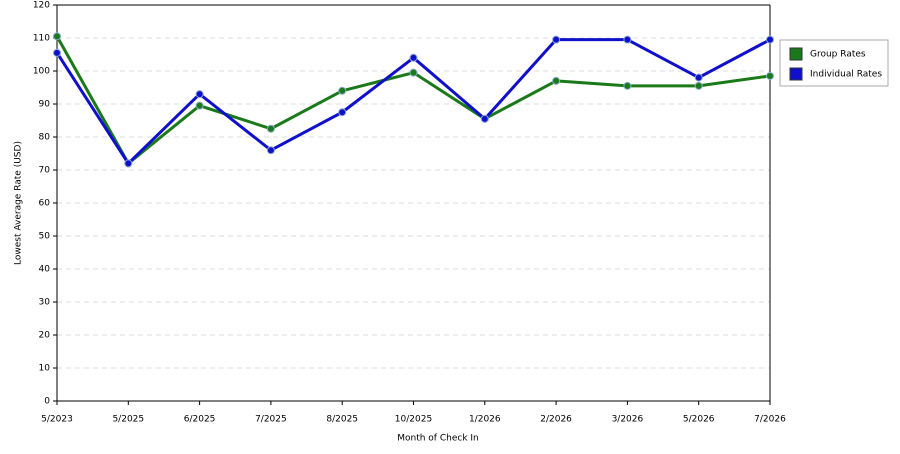  Describe the element at coordinates (699, 420) in the screenshot. I see `x-tick-label: 5/2026` at that location.